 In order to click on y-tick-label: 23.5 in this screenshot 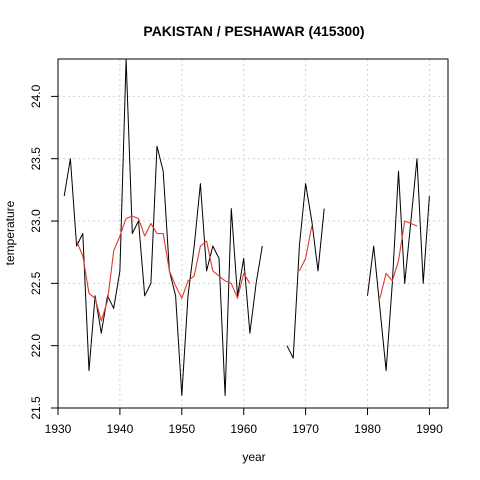, I will do `click(36, 159)`.